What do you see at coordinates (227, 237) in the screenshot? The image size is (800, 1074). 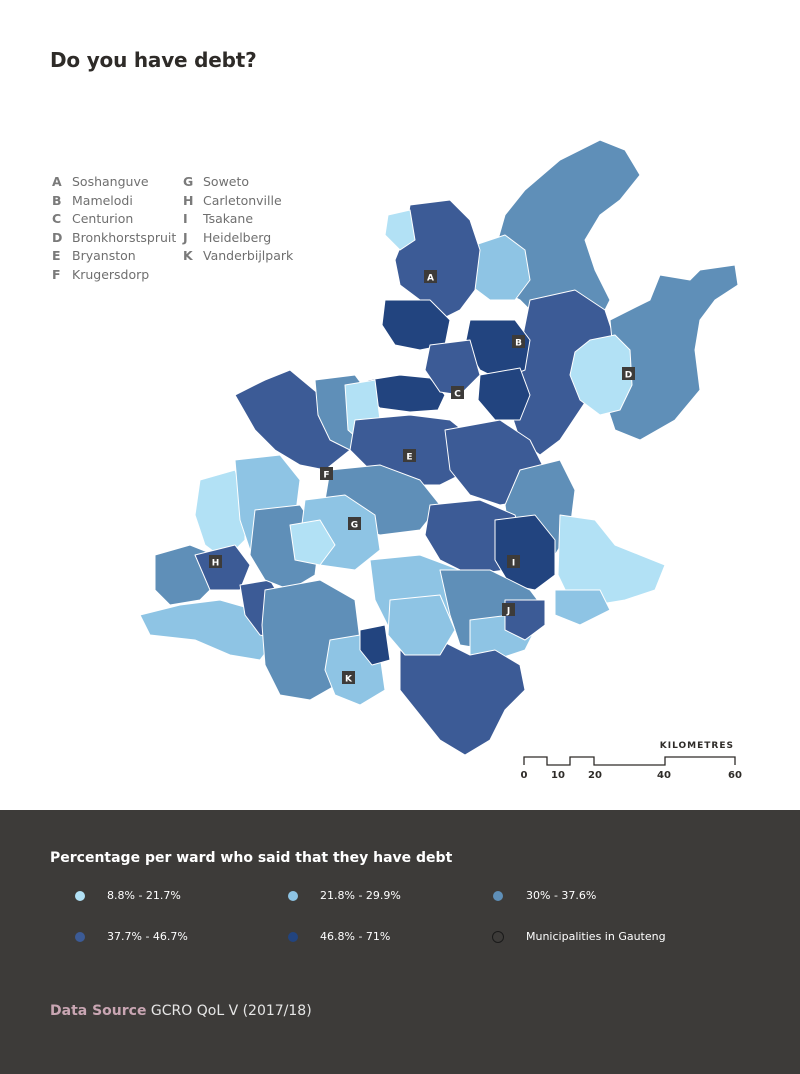 I see `place-item-j: J Heidelberg` at bounding box center [227, 237].